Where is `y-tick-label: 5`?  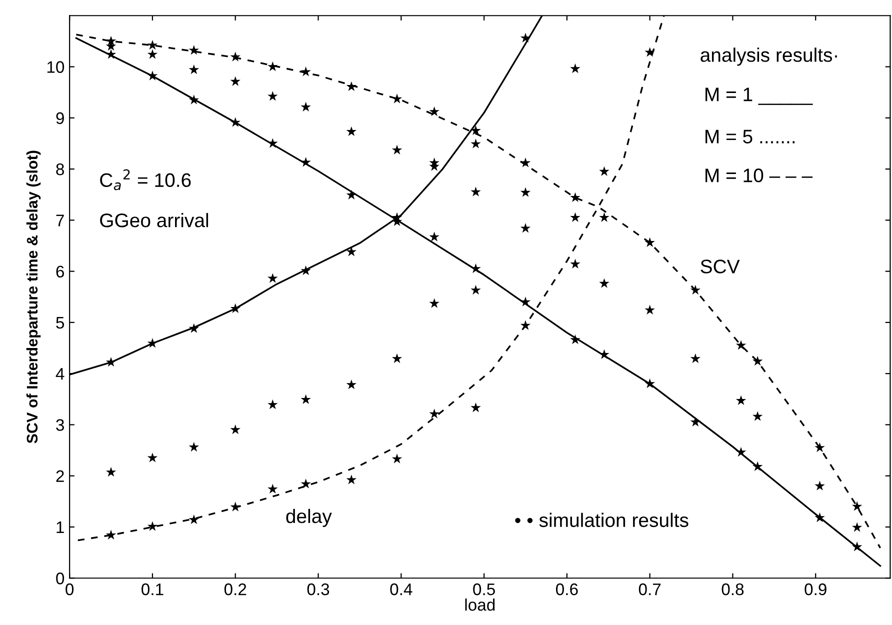
y-tick-label: 5 is located at coordinates (60, 323).